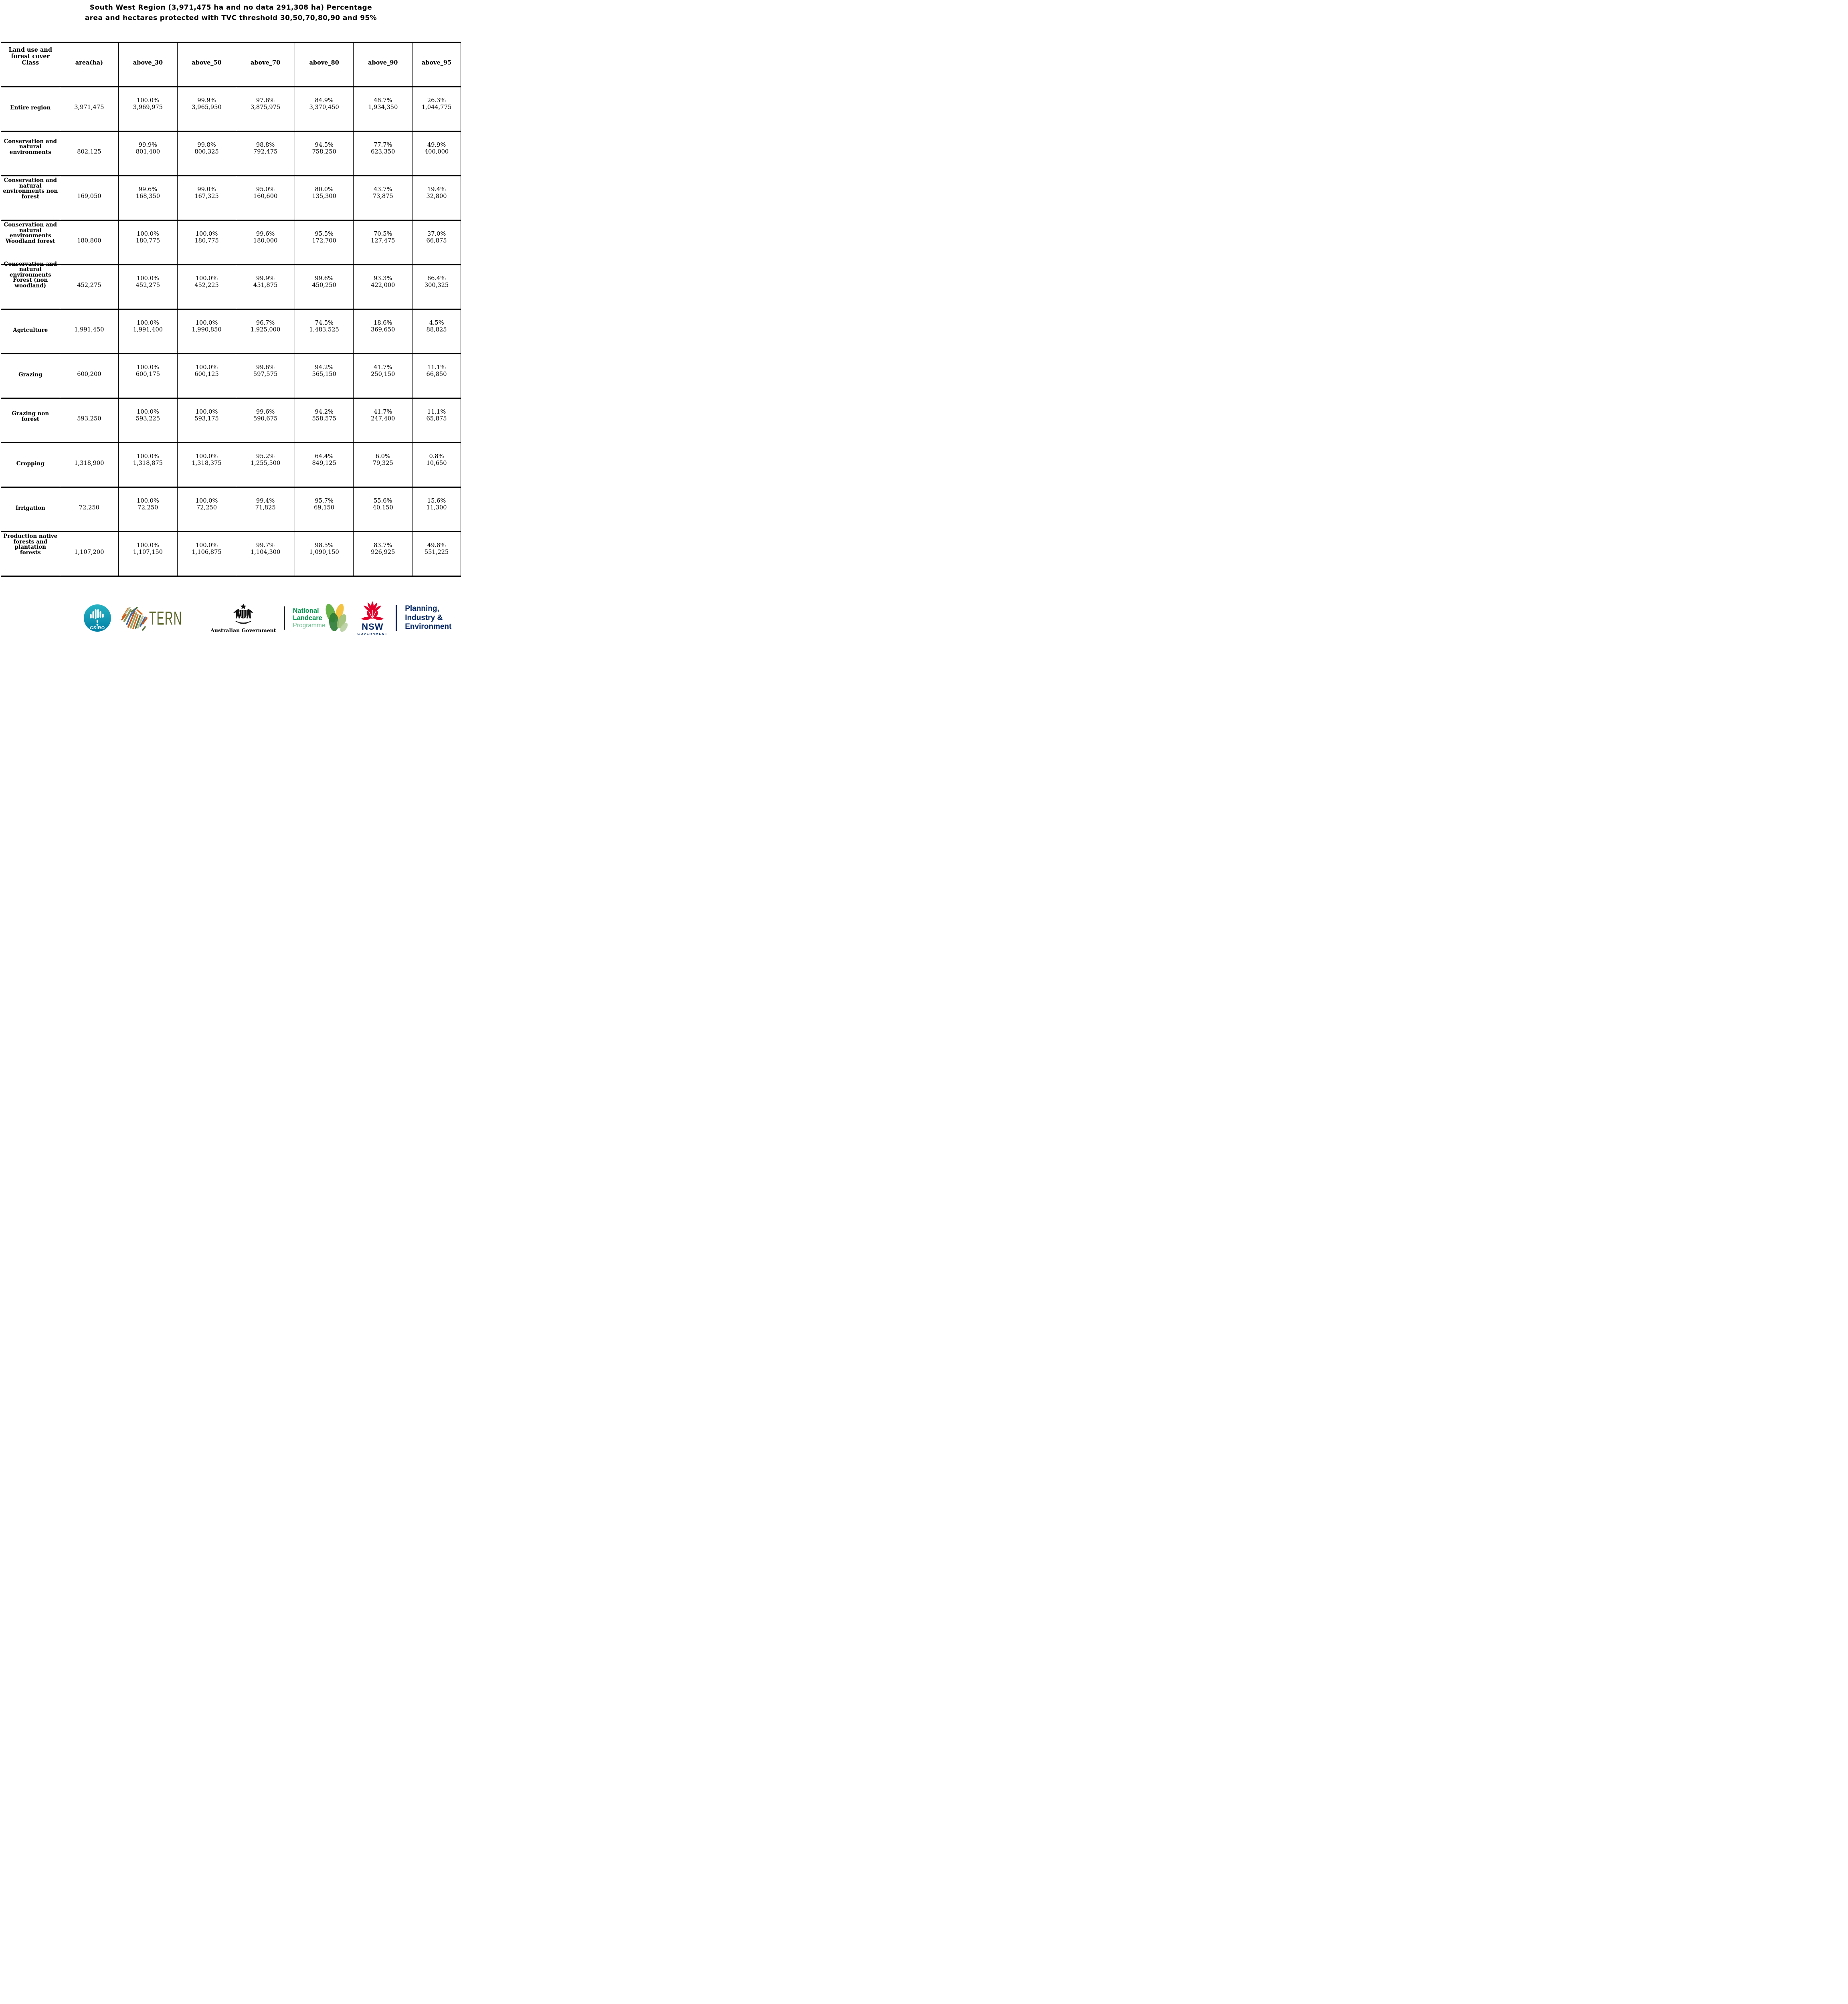 The image size is (1848, 2004). What do you see at coordinates (147, 196) in the screenshot?
I see `hectares-value: 168,350` at bounding box center [147, 196].